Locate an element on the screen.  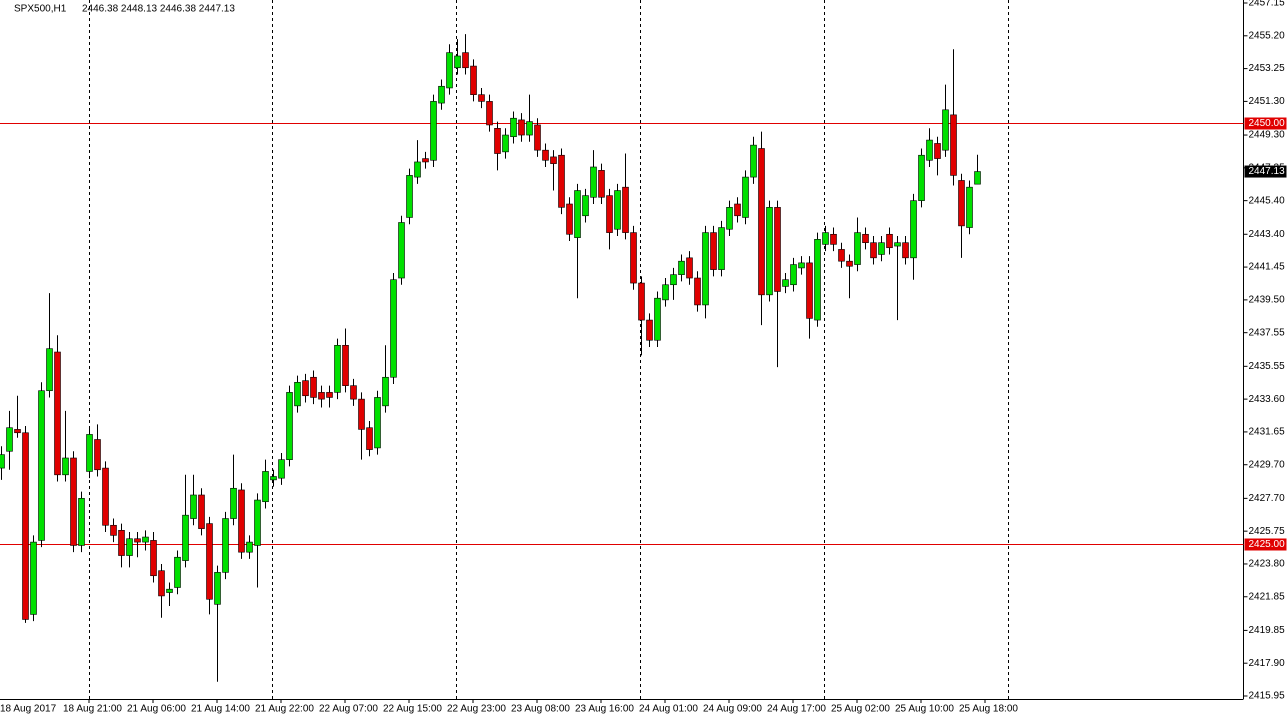
price-label: 2450.00 is located at coordinates (1267, 123).